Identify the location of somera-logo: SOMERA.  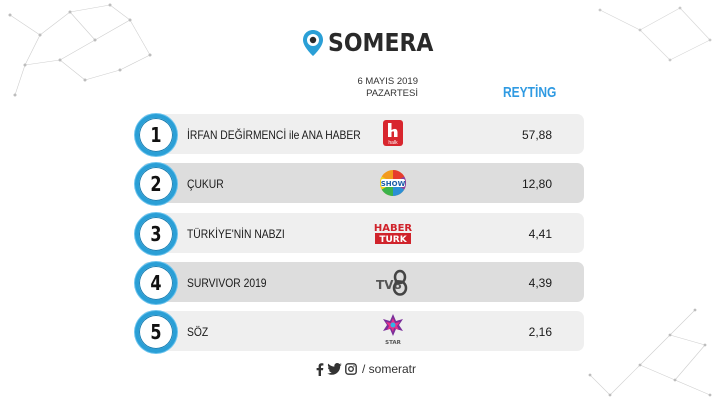
(375, 42).